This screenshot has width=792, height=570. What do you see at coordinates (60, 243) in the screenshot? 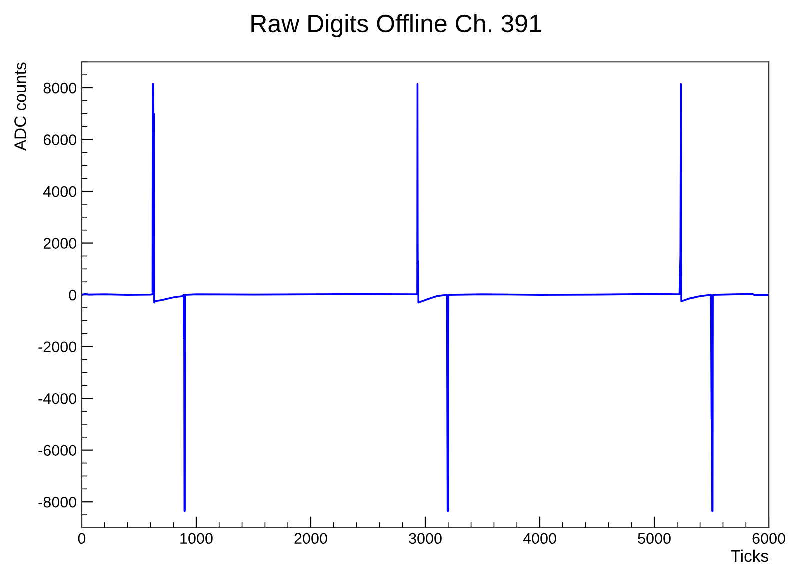
I see `y-tick-label: 2000` at bounding box center [60, 243].